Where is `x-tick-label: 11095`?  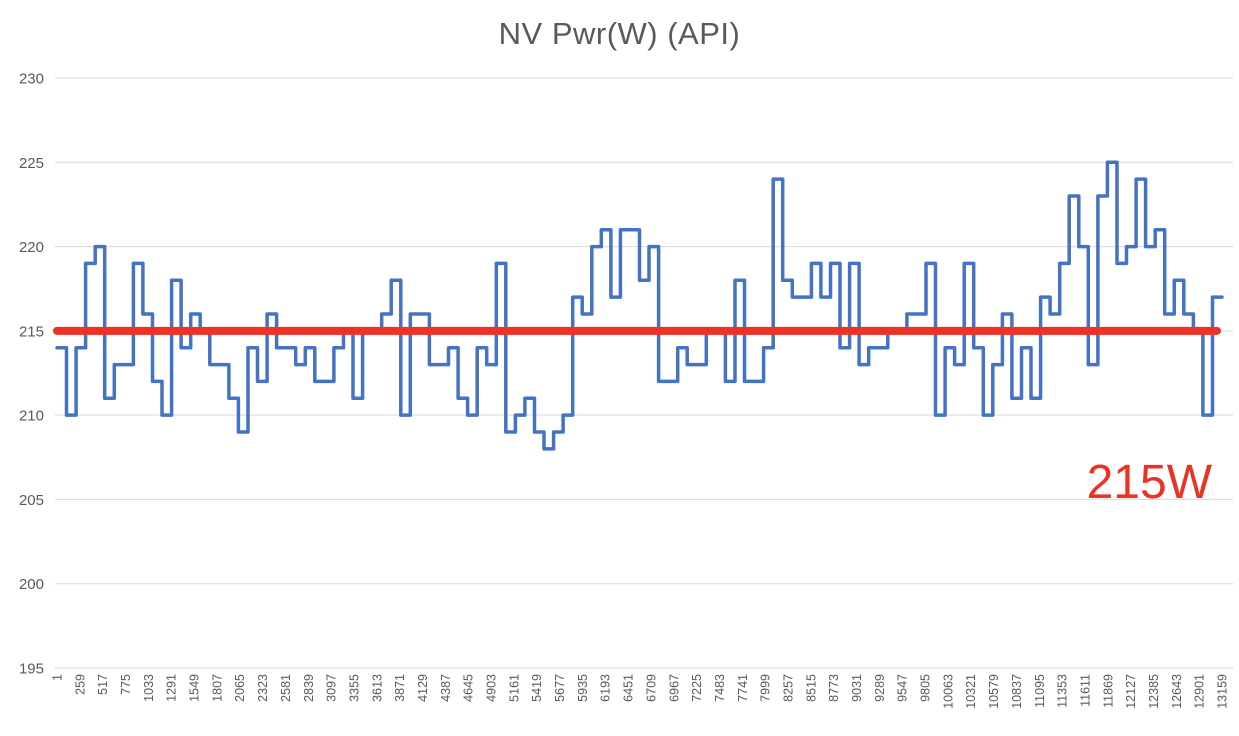 x-tick-label: 11095 is located at coordinates (1040, 691).